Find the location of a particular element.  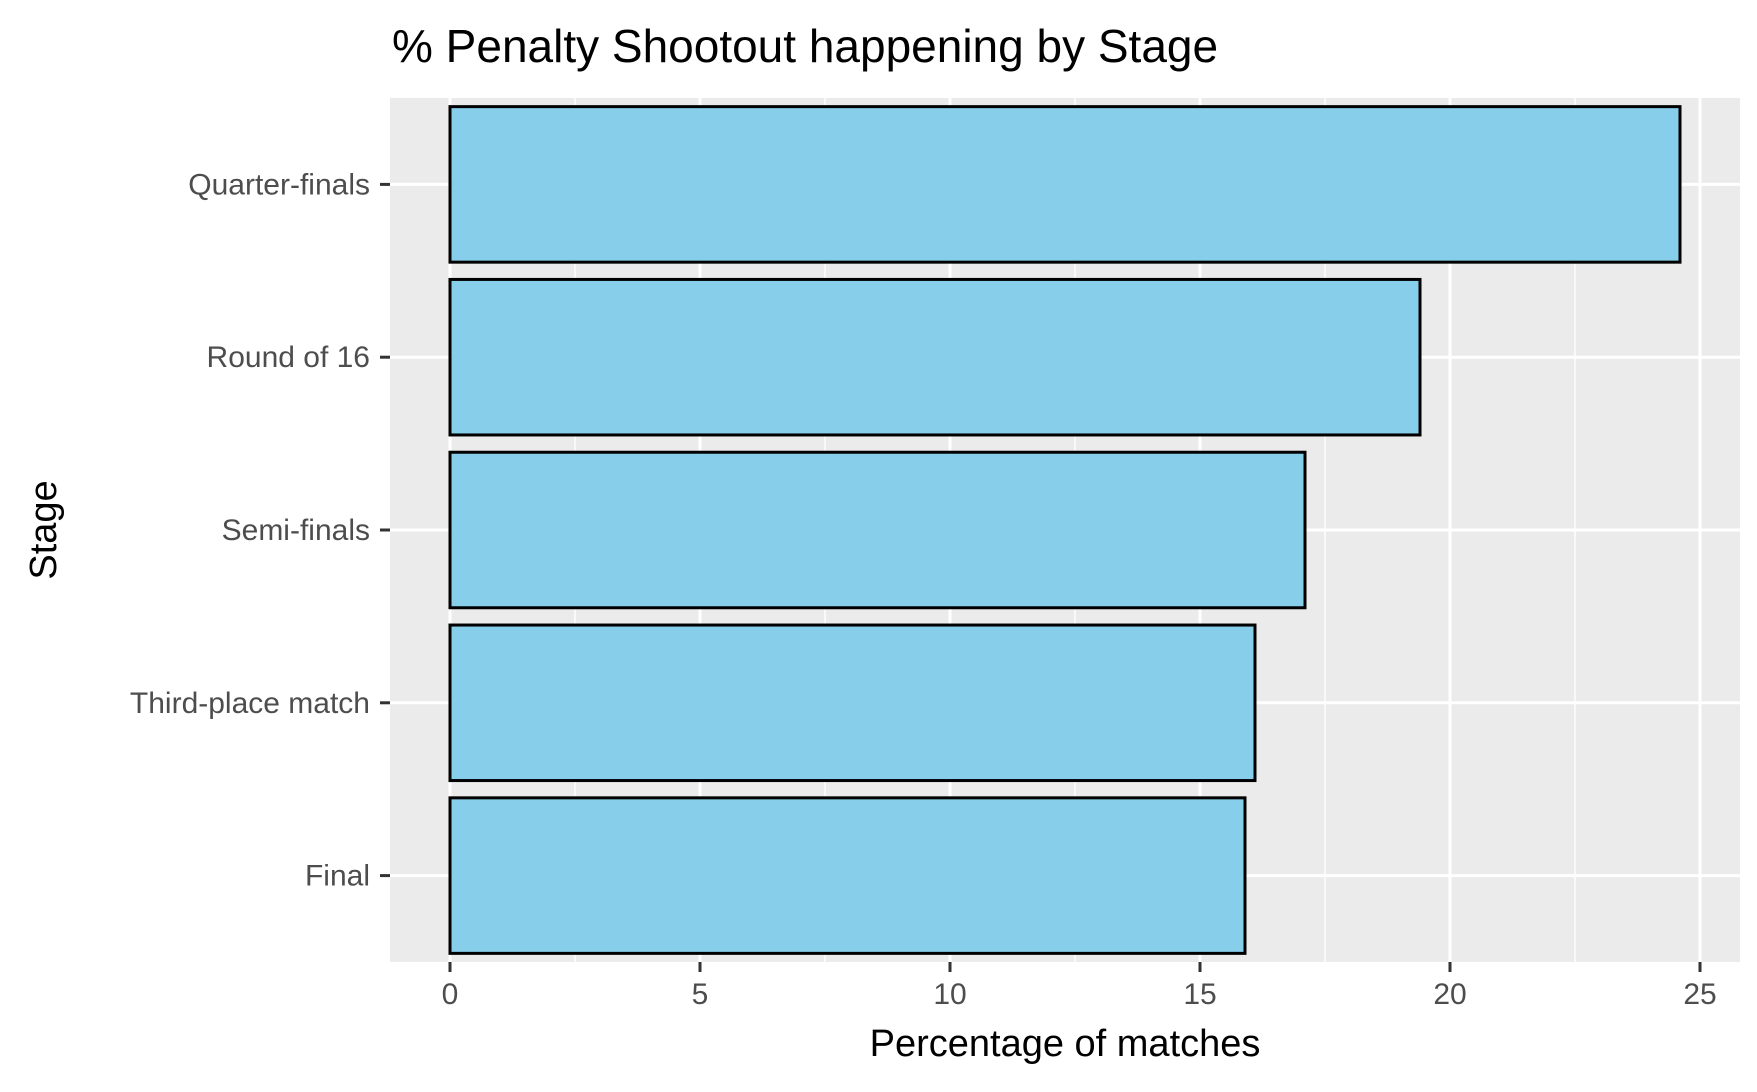

y-tick-label: Semi-finals is located at coordinates (296, 530).